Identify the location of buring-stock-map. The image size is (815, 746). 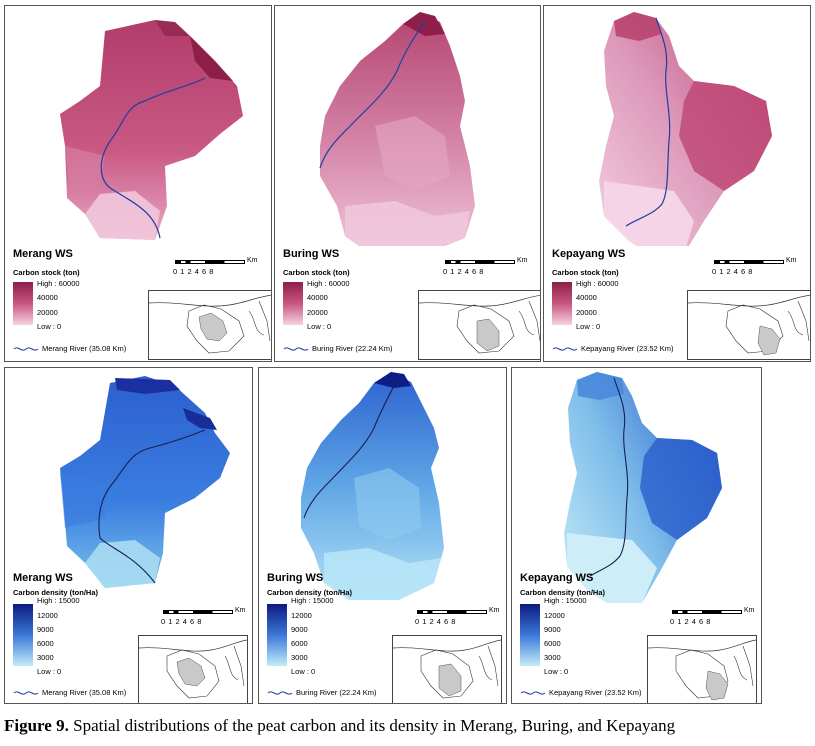
(397, 129).